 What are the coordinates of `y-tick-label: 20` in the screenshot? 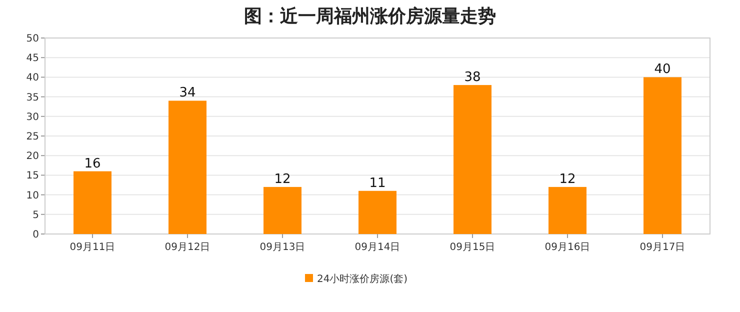 It's located at (32, 156).